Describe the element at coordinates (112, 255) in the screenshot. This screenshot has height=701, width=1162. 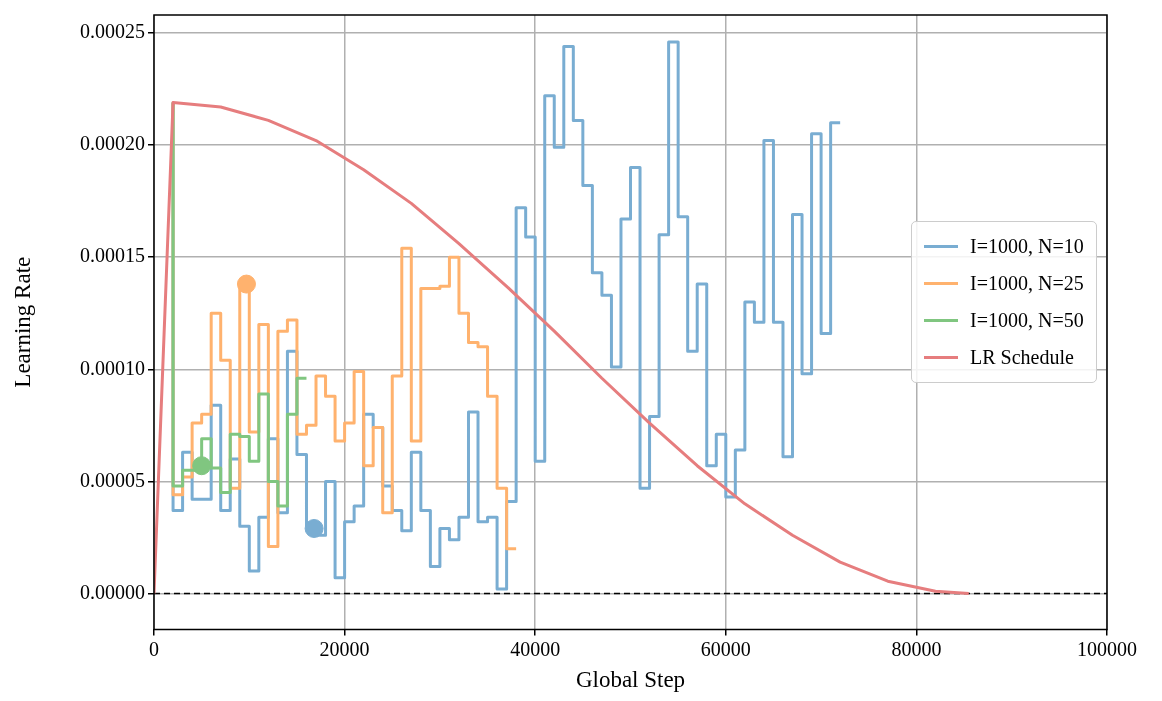
I see `y-tick-label: 0.00015` at that location.